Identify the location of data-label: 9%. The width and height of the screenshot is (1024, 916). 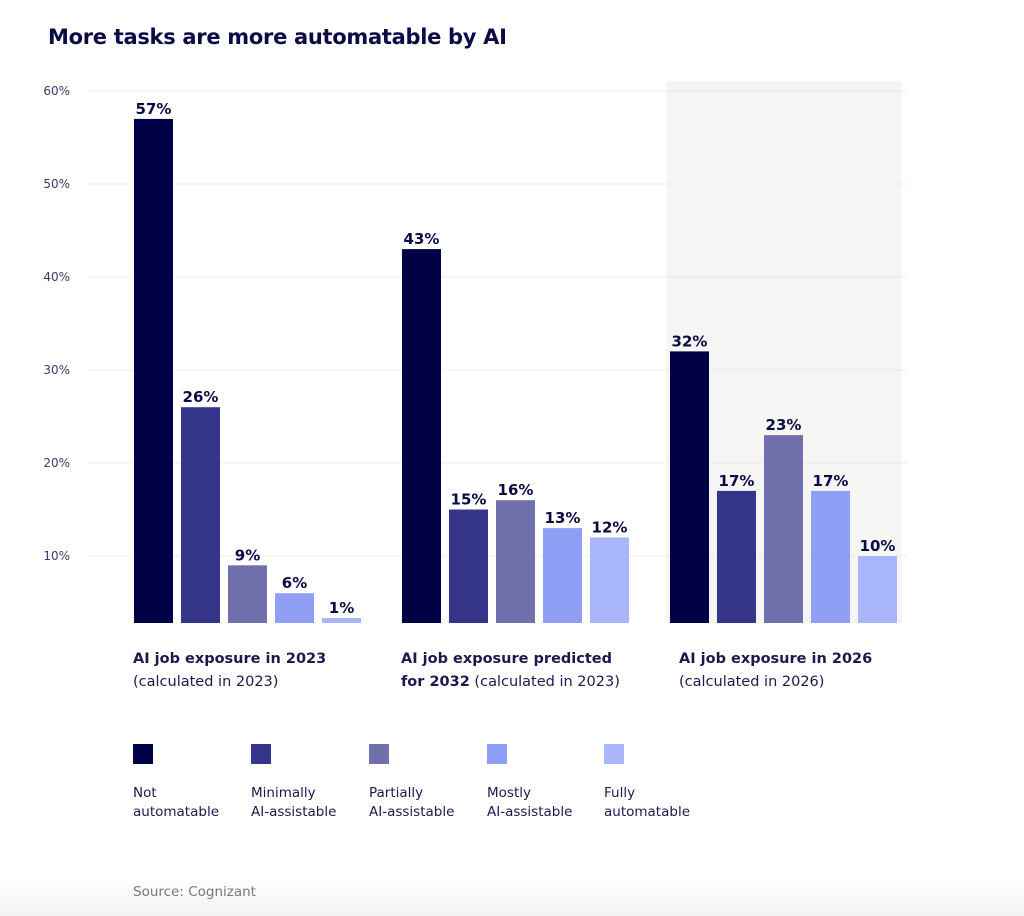
(247, 555).